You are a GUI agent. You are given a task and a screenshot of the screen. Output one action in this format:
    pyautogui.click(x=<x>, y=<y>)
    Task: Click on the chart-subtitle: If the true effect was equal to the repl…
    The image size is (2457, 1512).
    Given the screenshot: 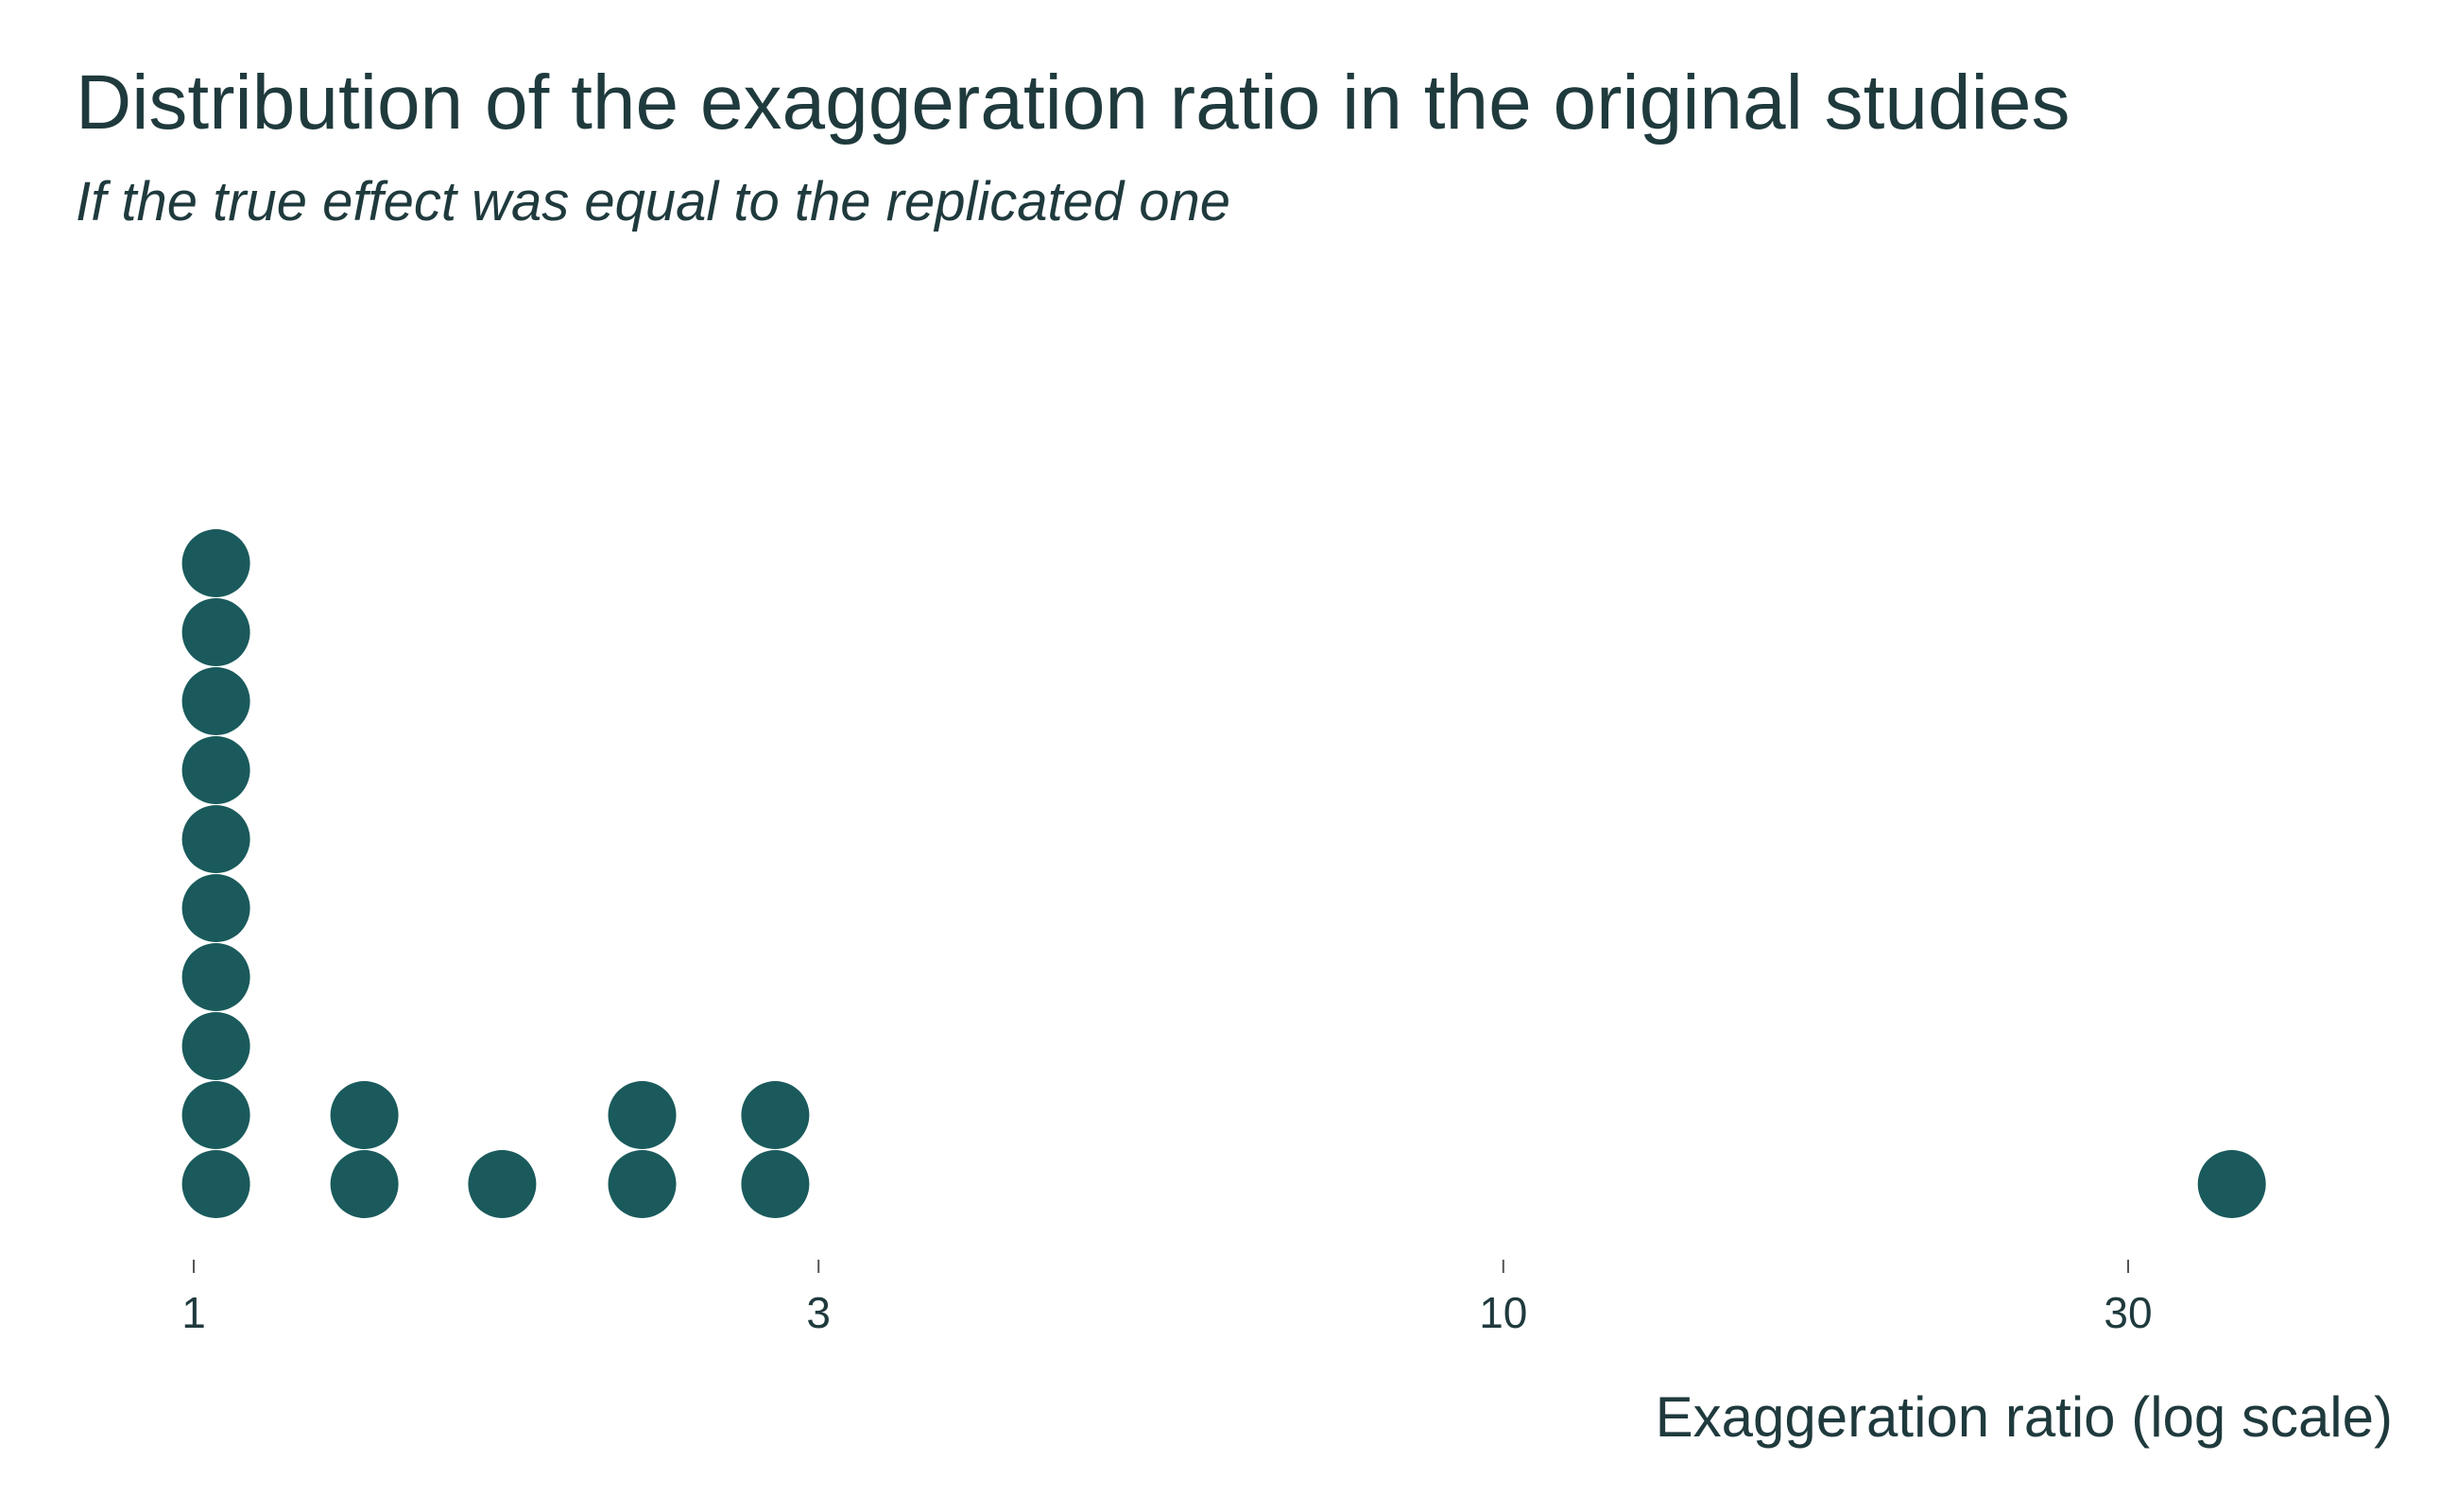 What is the action you would take?
    pyautogui.click(x=653, y=201)
    